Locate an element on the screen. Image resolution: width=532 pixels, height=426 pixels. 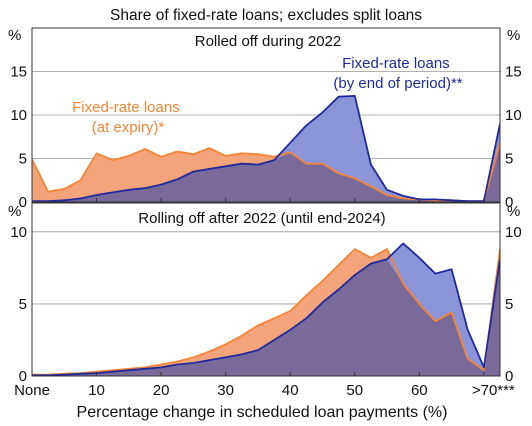
y-unit-right-lower: % is located at coordinates (513, 211).